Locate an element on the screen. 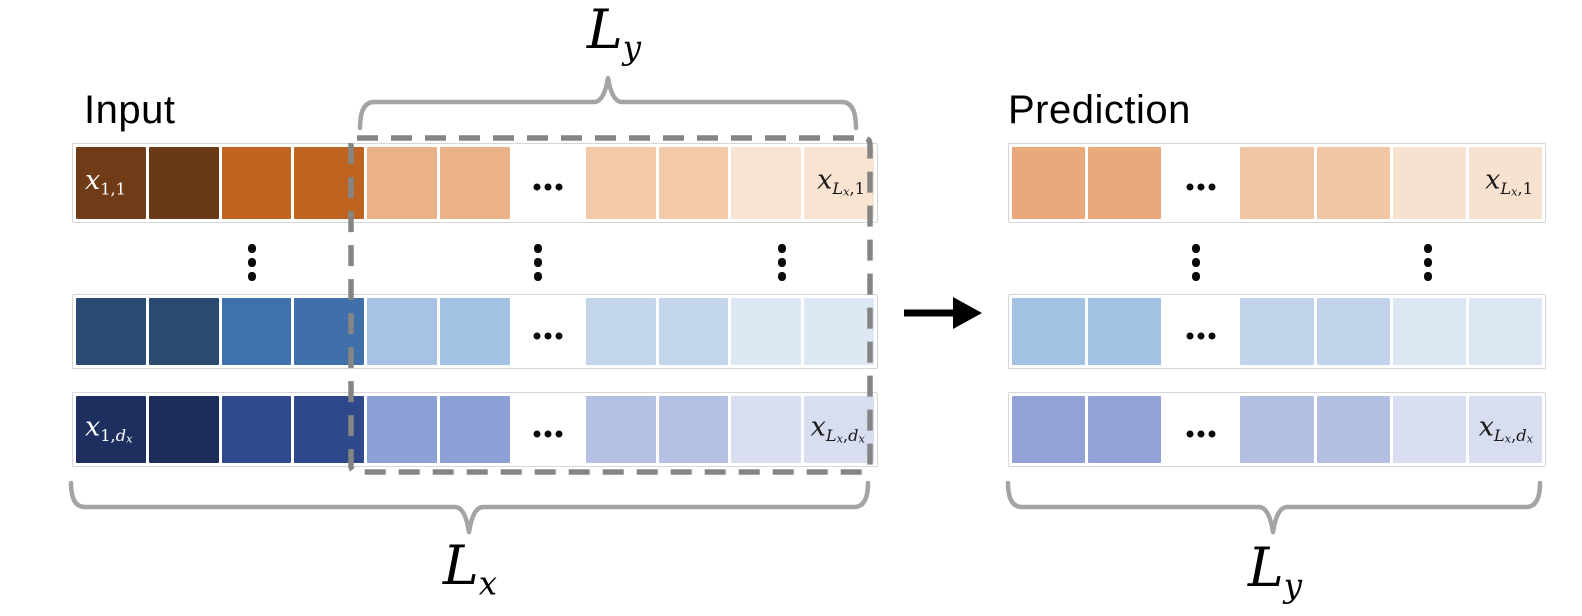  lx-bottom-brace is located at coordinates (469, 507).